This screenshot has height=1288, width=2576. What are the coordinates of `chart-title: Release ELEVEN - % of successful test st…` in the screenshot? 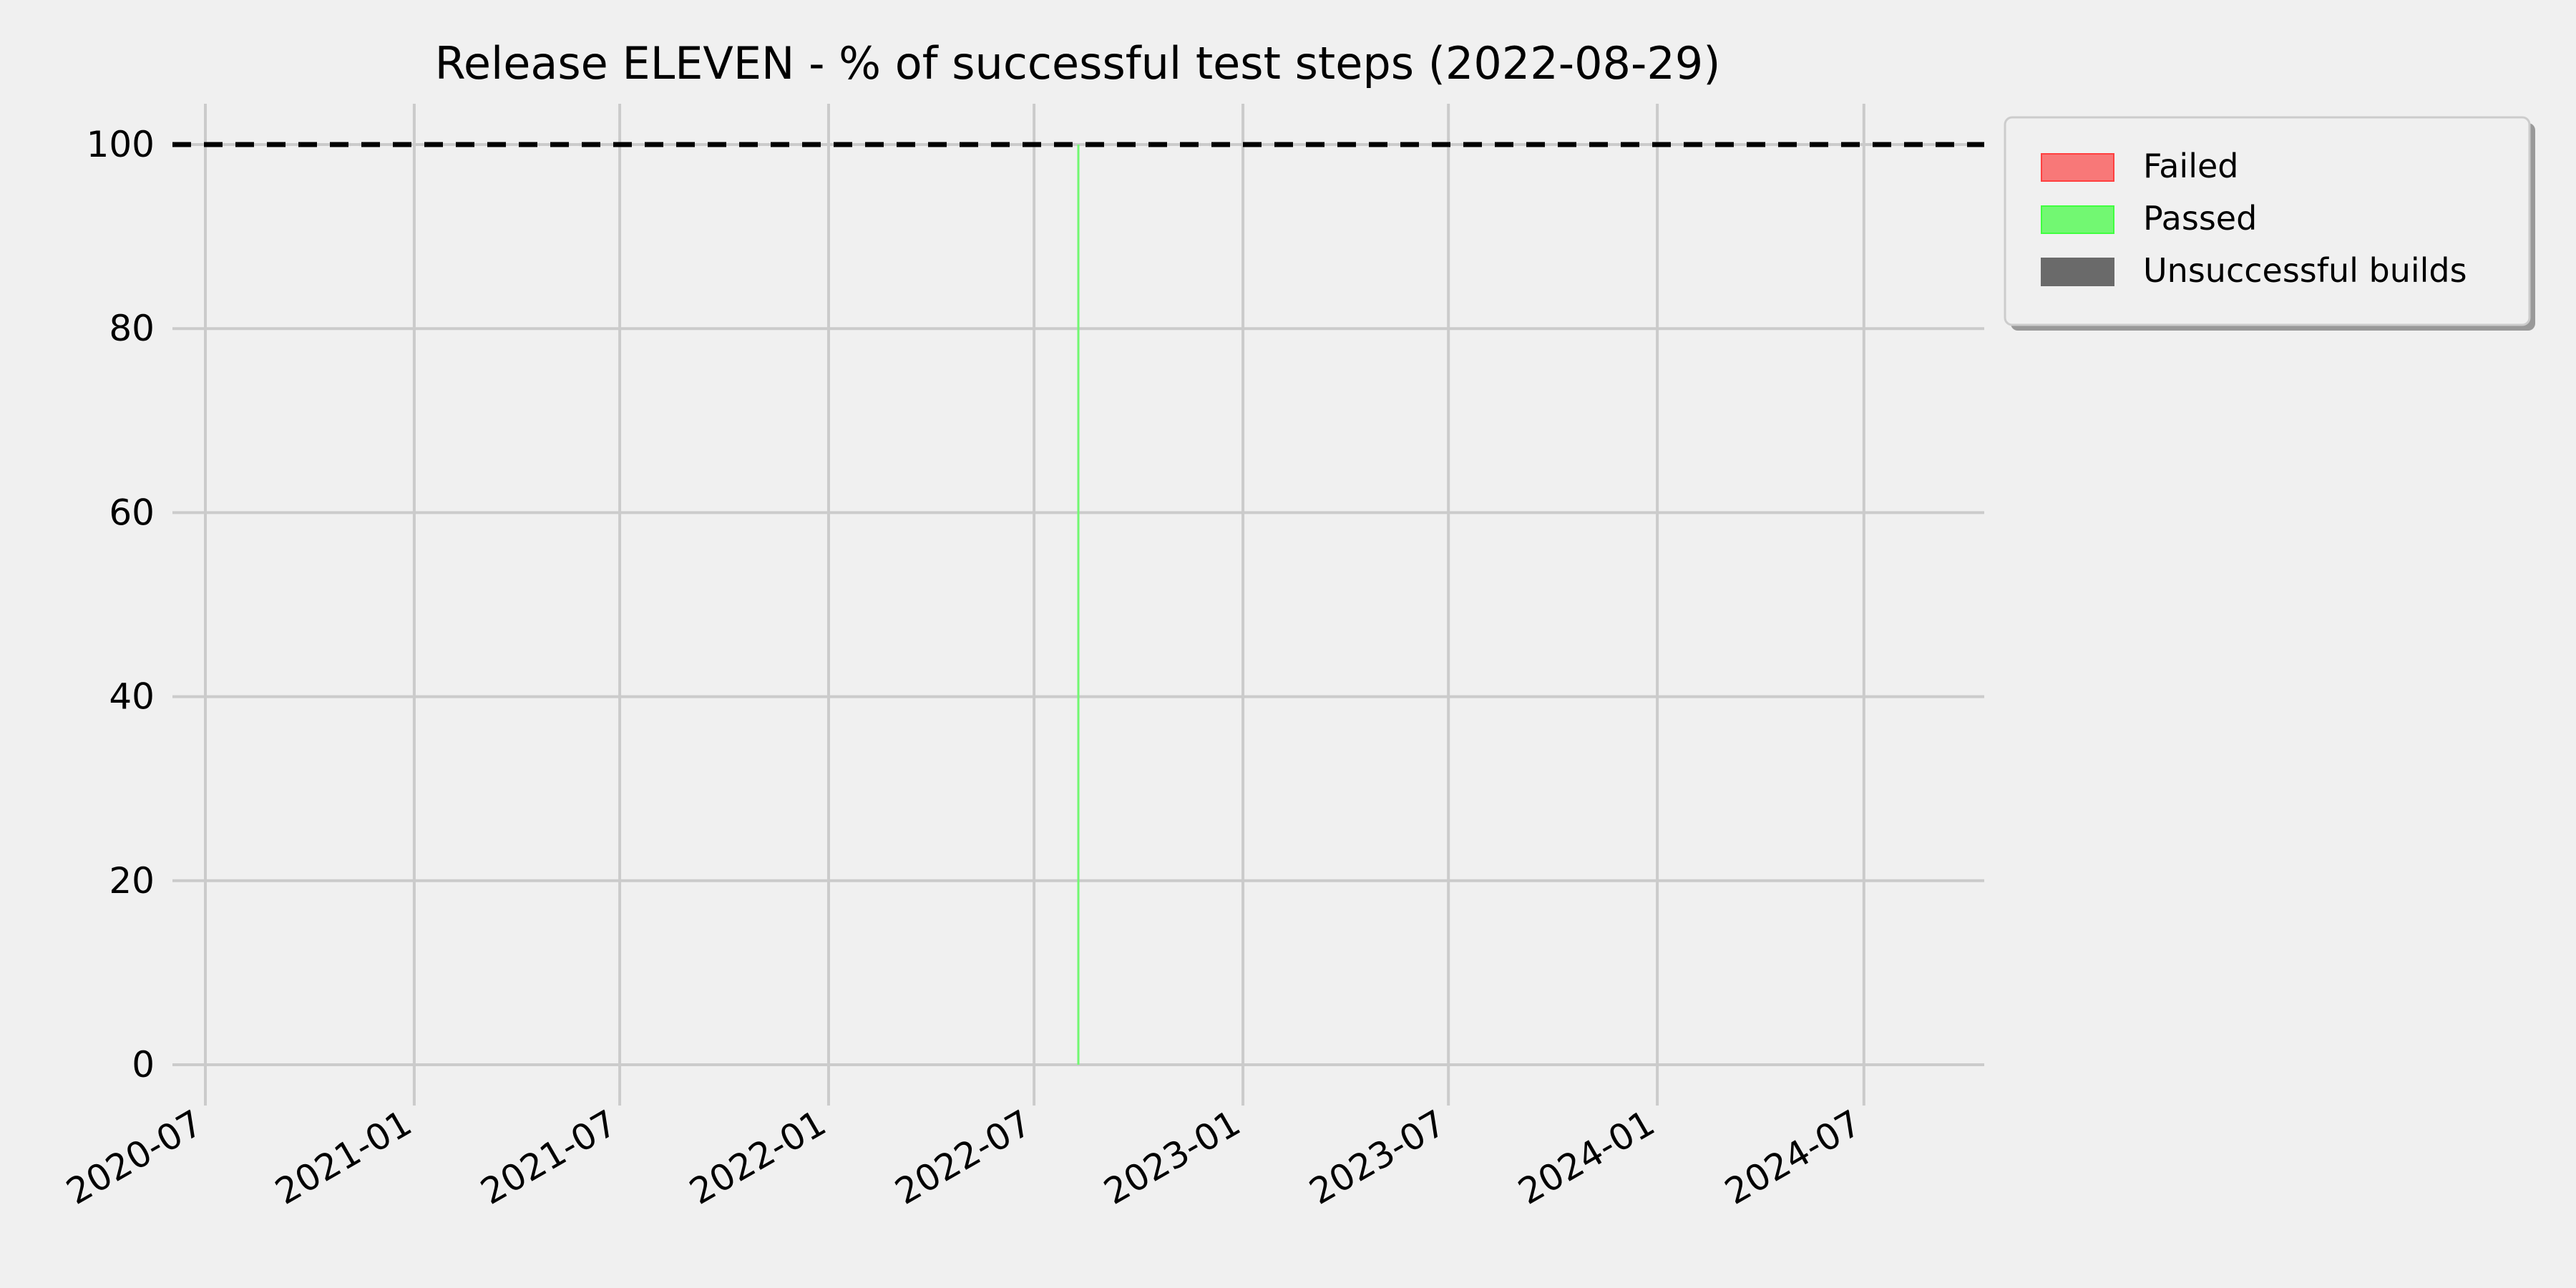 It's located at (1078, 63).